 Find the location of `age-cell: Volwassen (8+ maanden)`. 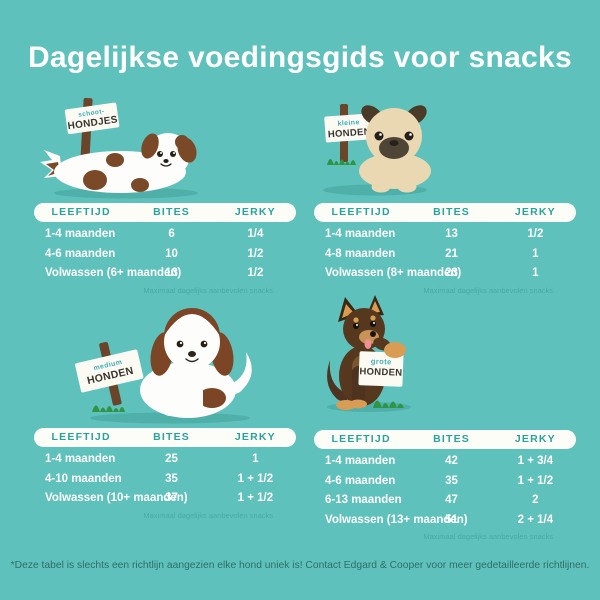

age-cell: Volwassen (8+ maanden) is located at coordinates (393, 273).